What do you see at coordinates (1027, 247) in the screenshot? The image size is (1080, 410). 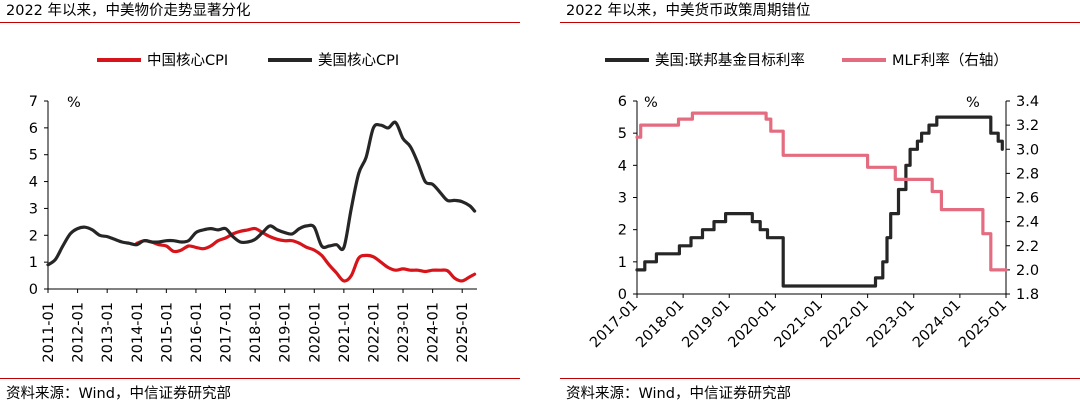 I see `y2-tick-label-2: 2.2` at bounding box center [1027, 247].